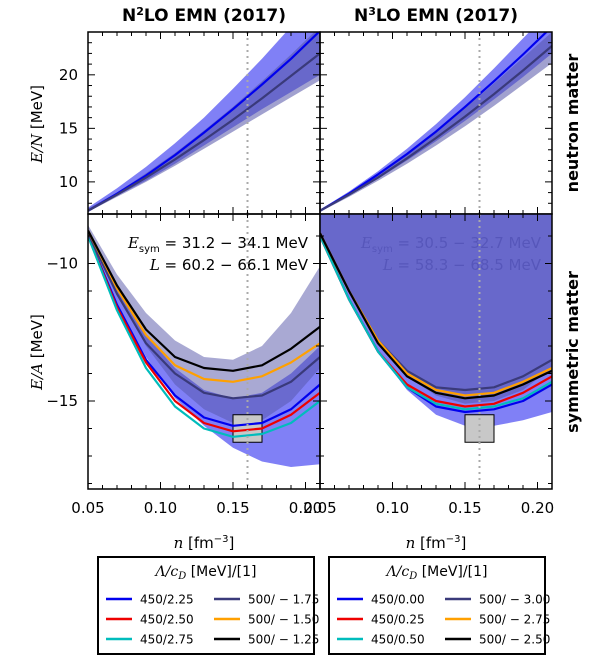 The height and width of the screenshot is (661, 594). What do you see at coordinates (37, 352) in the screenshot?
I see `ylabel-symmetric: E/A [MeV]` at bounding box center [37, 352].